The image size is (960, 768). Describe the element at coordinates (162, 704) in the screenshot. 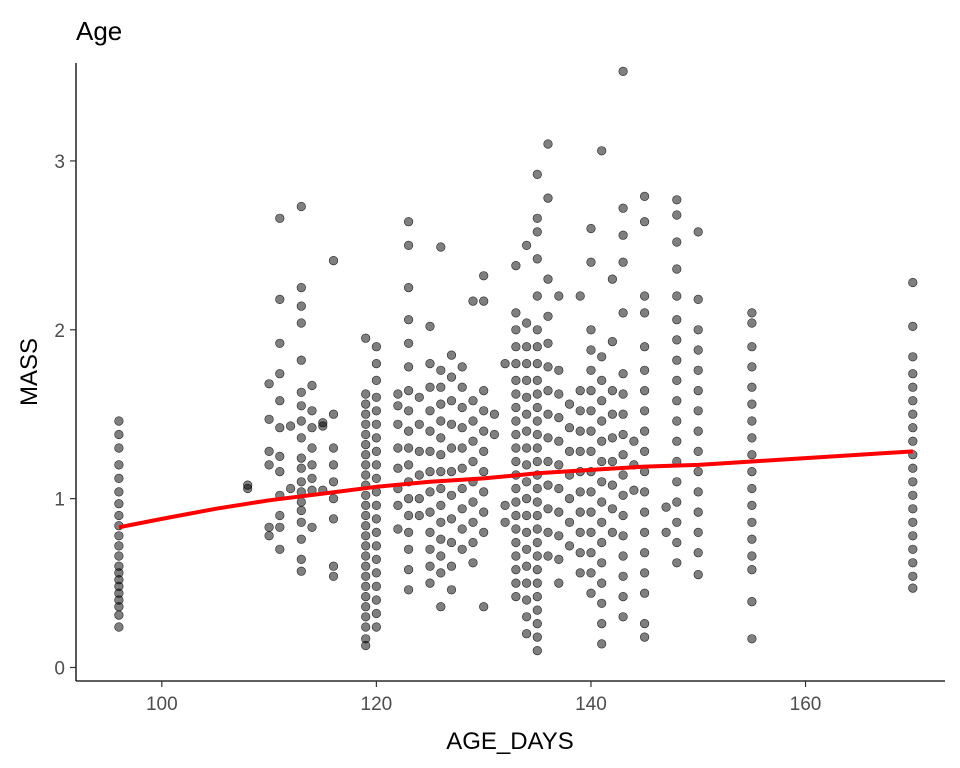

I see `x-tick-label: 100` at that location.